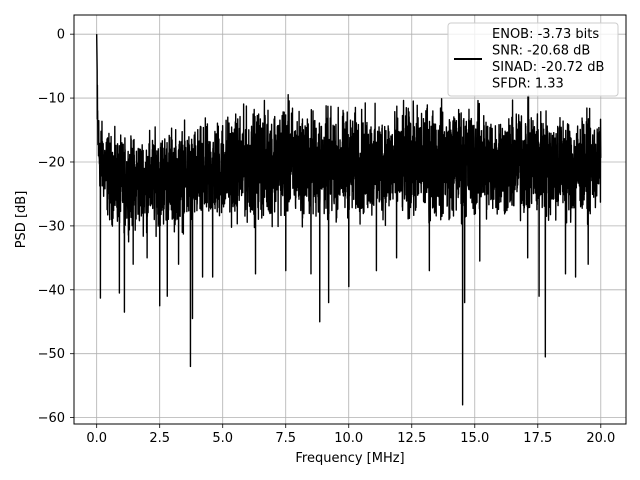 This screenshot has height=480, width=640. What do you see at coordinates (349, 458) in the screenshot?
I see `x-axis-title: Frequency [MHz]` at bounding box center [349, 458].